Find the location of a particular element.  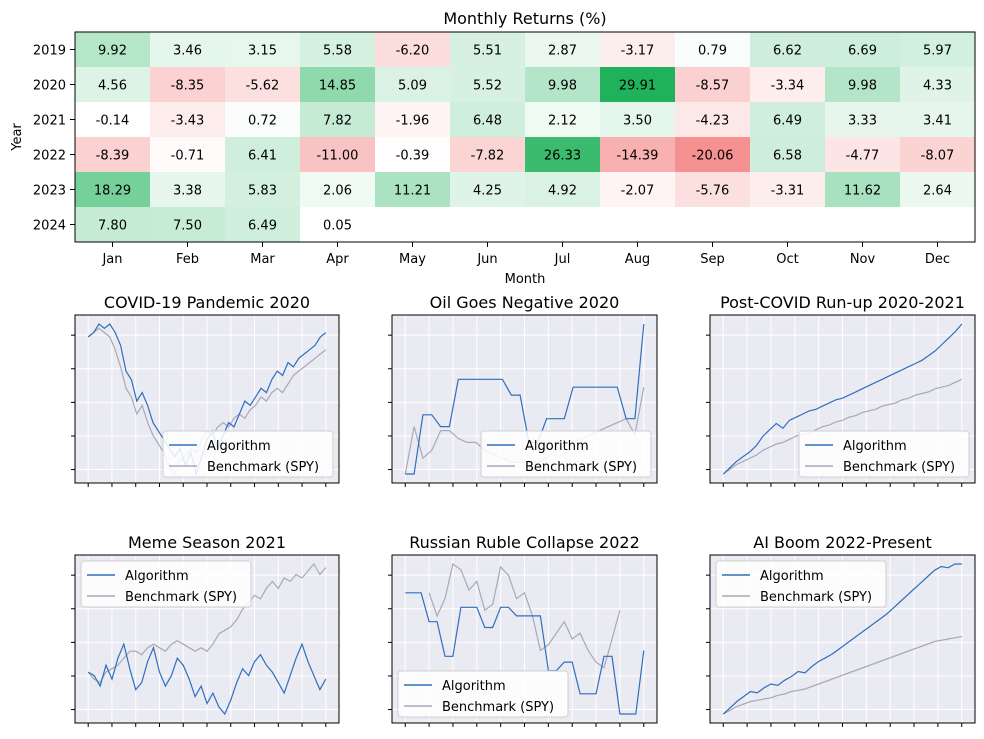

heatmap-month-label: Jun is located at coordinates (486, 259).